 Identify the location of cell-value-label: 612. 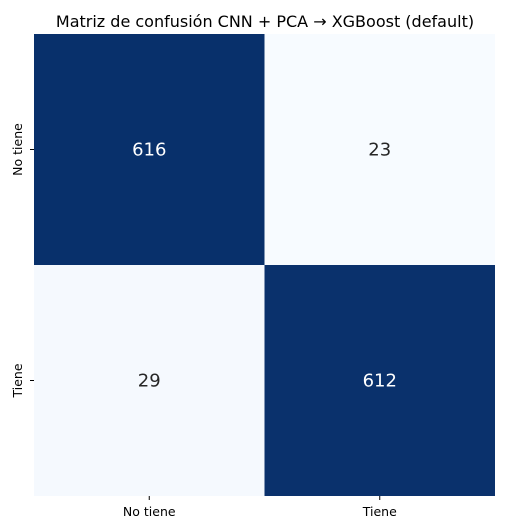
(380, 381).